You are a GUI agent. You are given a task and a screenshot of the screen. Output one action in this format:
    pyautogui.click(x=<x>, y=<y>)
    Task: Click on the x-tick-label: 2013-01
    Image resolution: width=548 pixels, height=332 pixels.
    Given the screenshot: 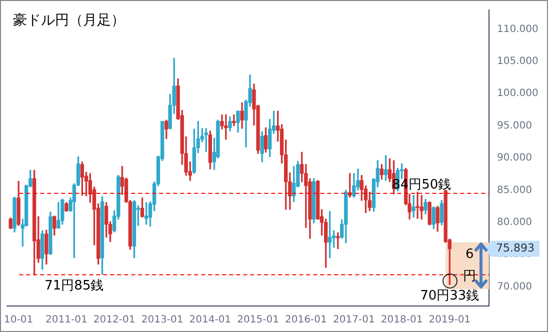 What is the action you would take?
    pyautogui.click(x=162, y=320)
    